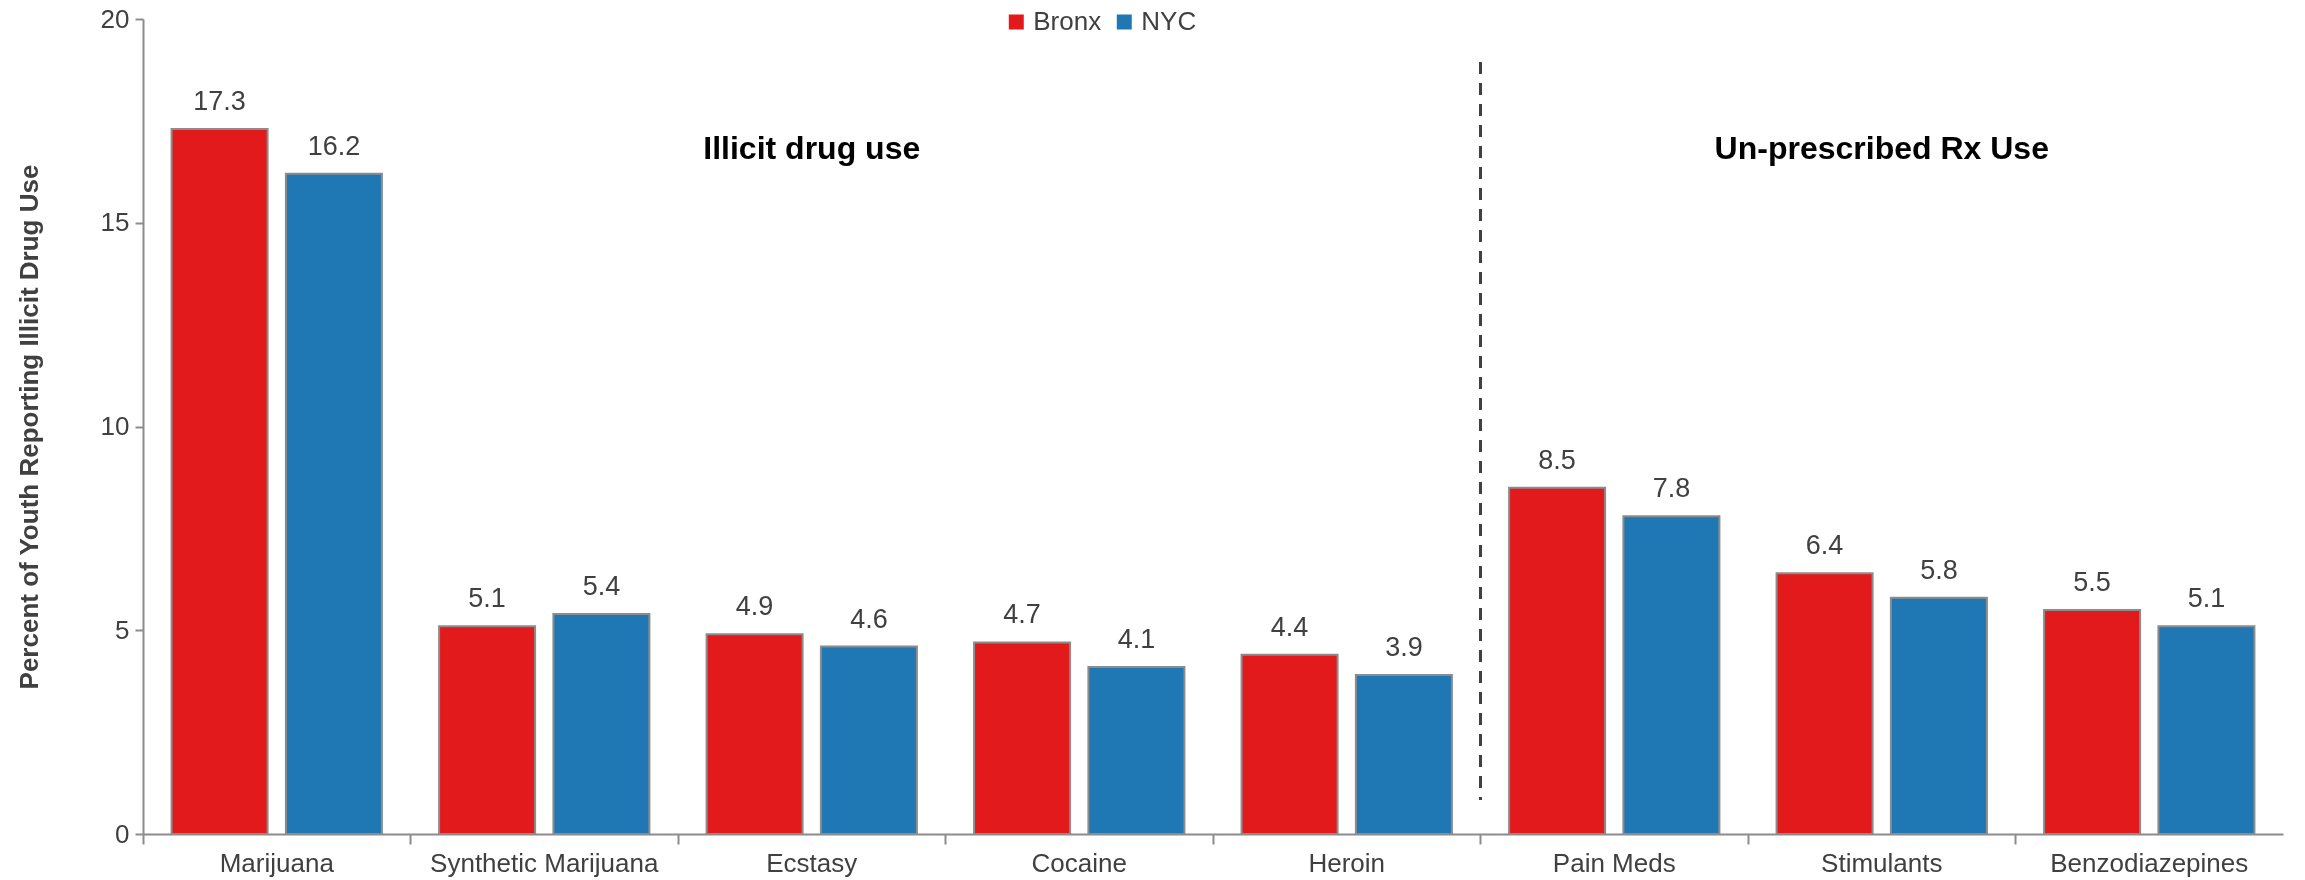 This screenshot has width=2305, height=880. I want to click on x-tick-label: Stimulants, so click(1882, 862).